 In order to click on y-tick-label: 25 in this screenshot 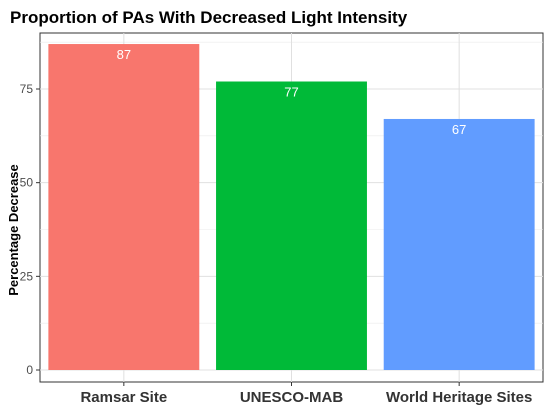, I will do `click(27, 276)`.